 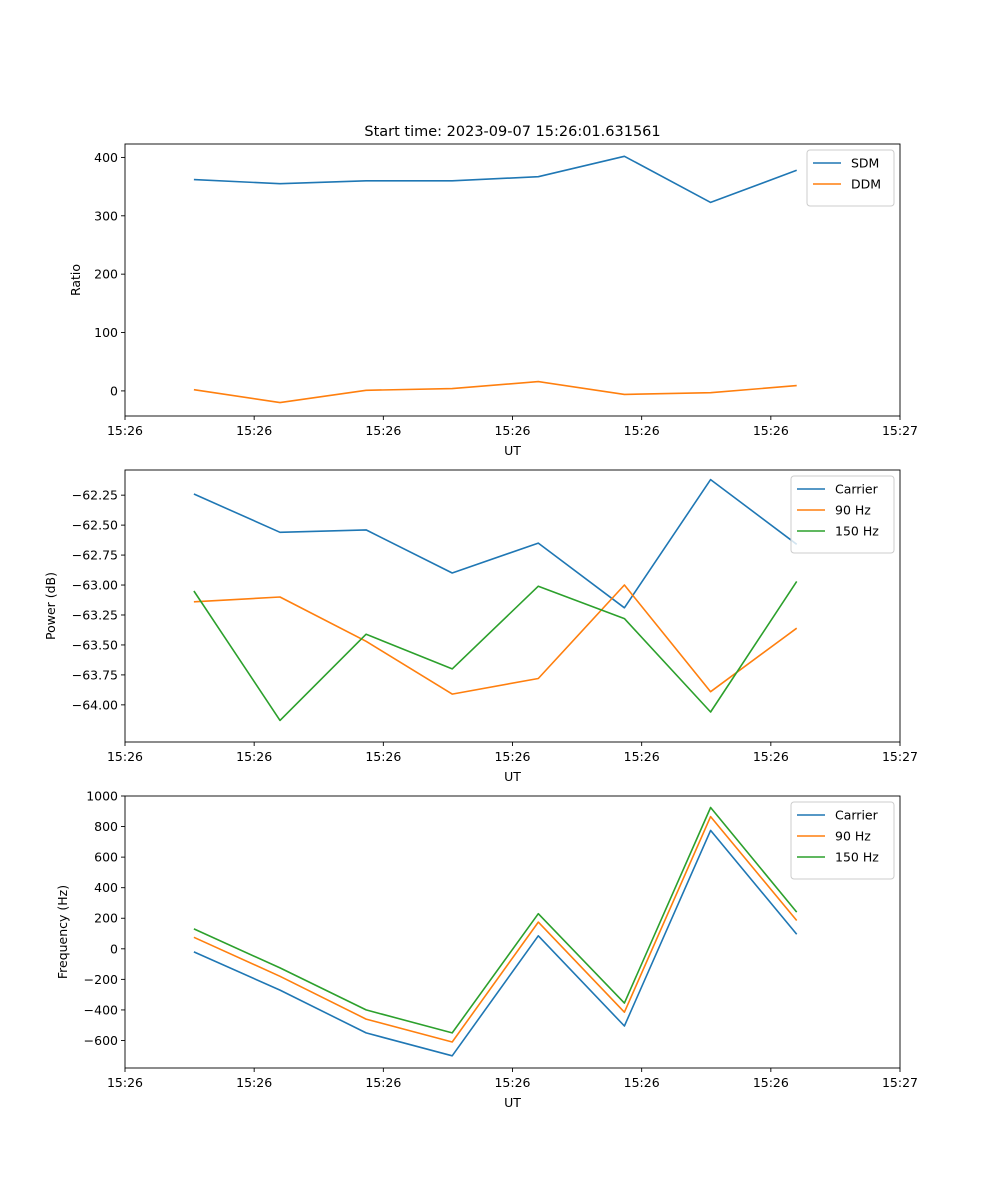 I want to click on figure-title: Start time: 2023-09-07 15:26:01.631561, so click(x=512, y=132).